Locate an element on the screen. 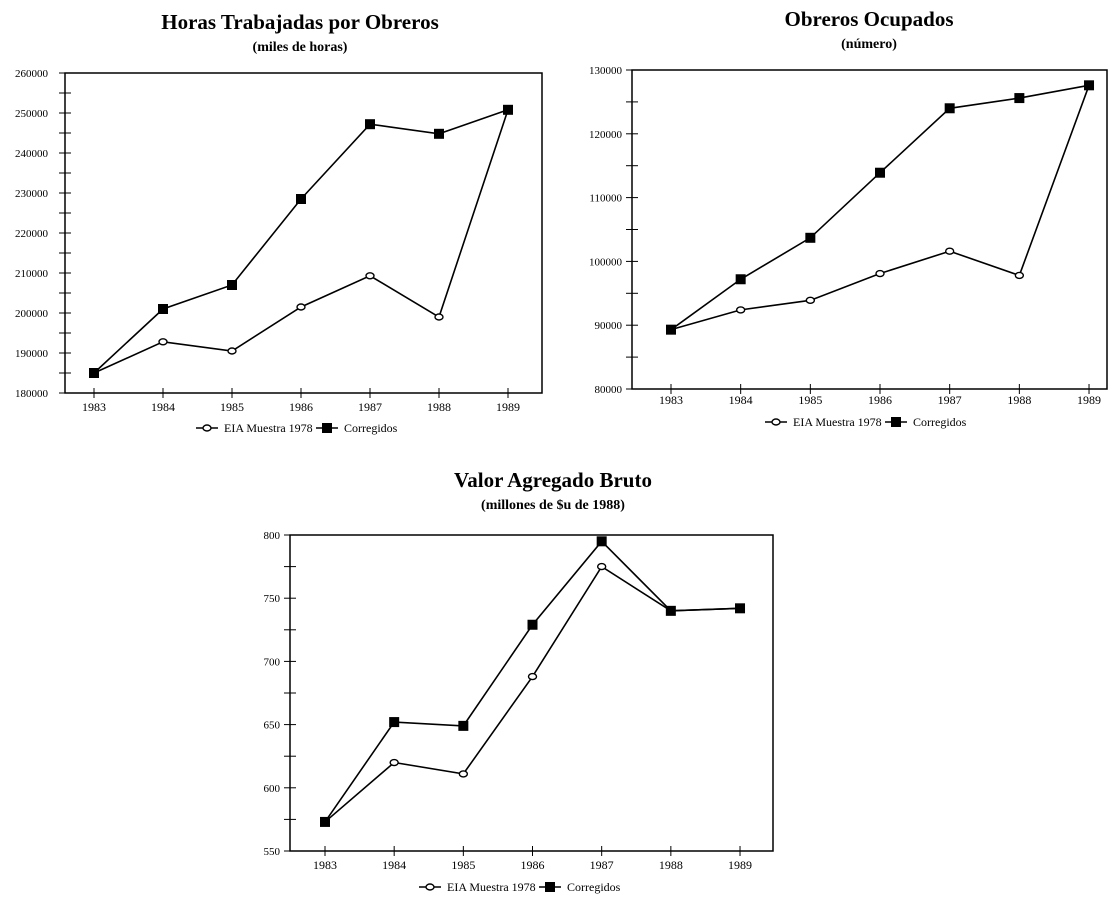 The width and height of the screenshot is (1109, 901). chart-3-title: Valor Agregado Bruto is located at coordinates (553, 480).